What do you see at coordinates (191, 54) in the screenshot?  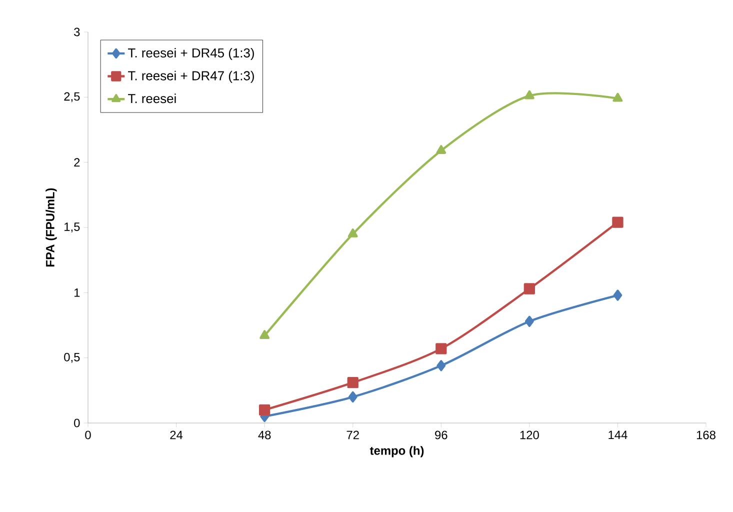 I see `legend-label: T. reesei + DR45 (1:3)` at bounding box center [191, 54].